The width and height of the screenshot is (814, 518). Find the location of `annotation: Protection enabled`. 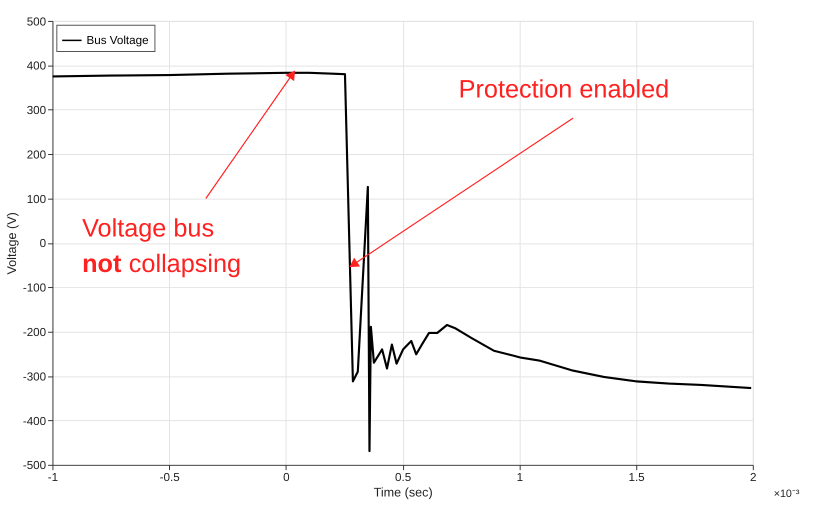

annotation: Protection enabled is located at coordinates (564, 89).